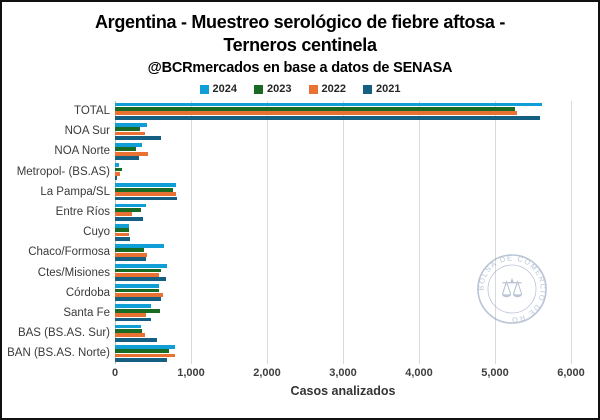  What do you see at coordinates (82, 212) in the screenshot?
I see `category-label: Entre Ríos` at bounding box center [82, 212].